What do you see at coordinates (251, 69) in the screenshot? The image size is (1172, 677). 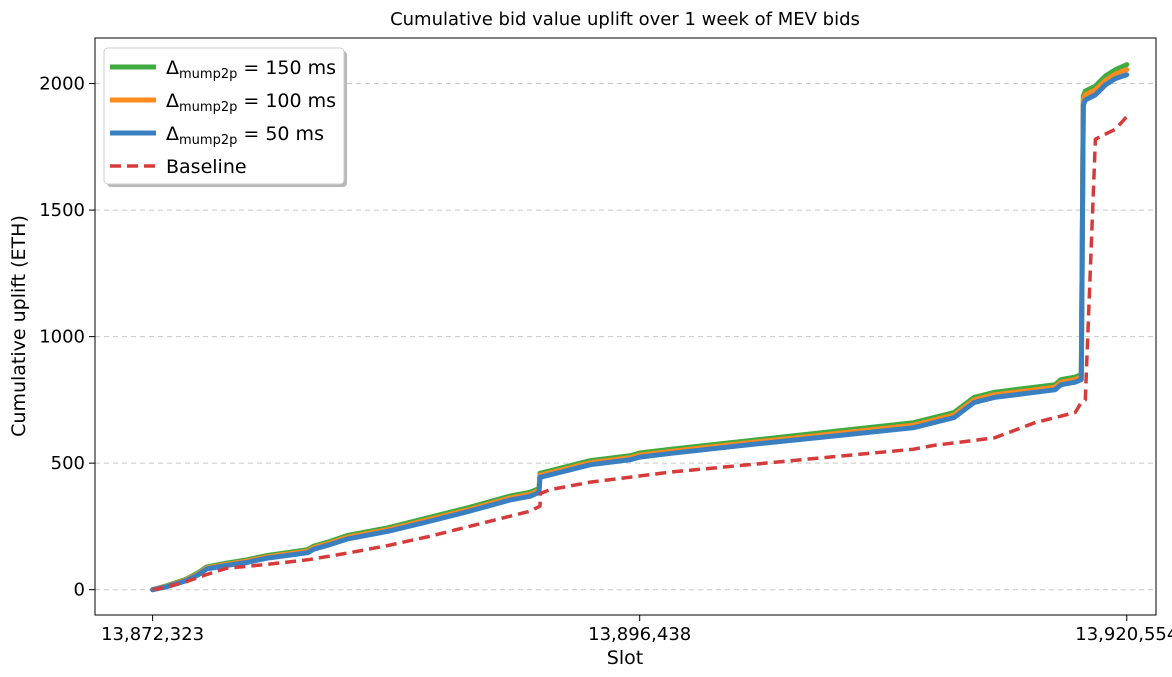 I see `legend-label: Δmump2p = 150 ms` at bounding box center [251, 69].